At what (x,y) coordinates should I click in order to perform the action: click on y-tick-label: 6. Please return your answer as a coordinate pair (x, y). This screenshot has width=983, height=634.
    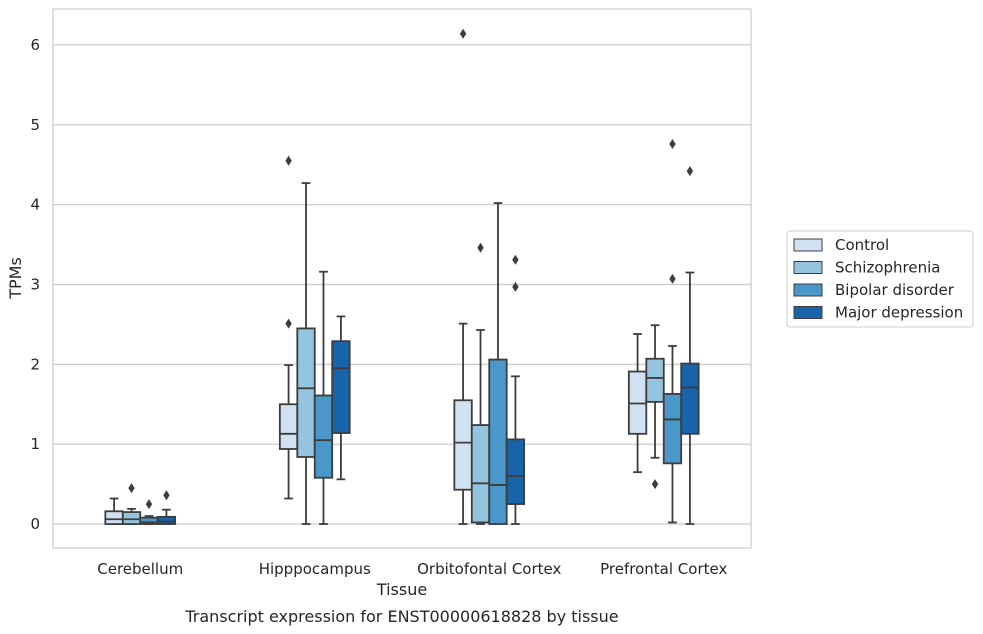
    Looking at the image, I should click on (35, 45).